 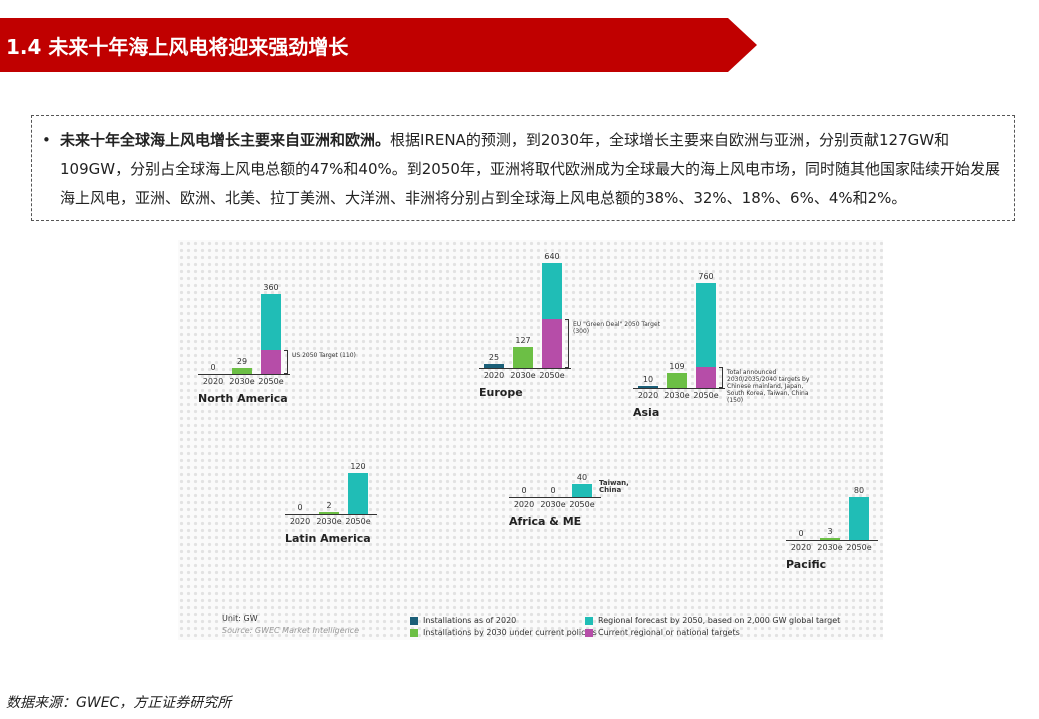 What do you see at coordinates (648, 379) in the screenshot?
I see `data-label: 10` at bounding box center [648, 379].